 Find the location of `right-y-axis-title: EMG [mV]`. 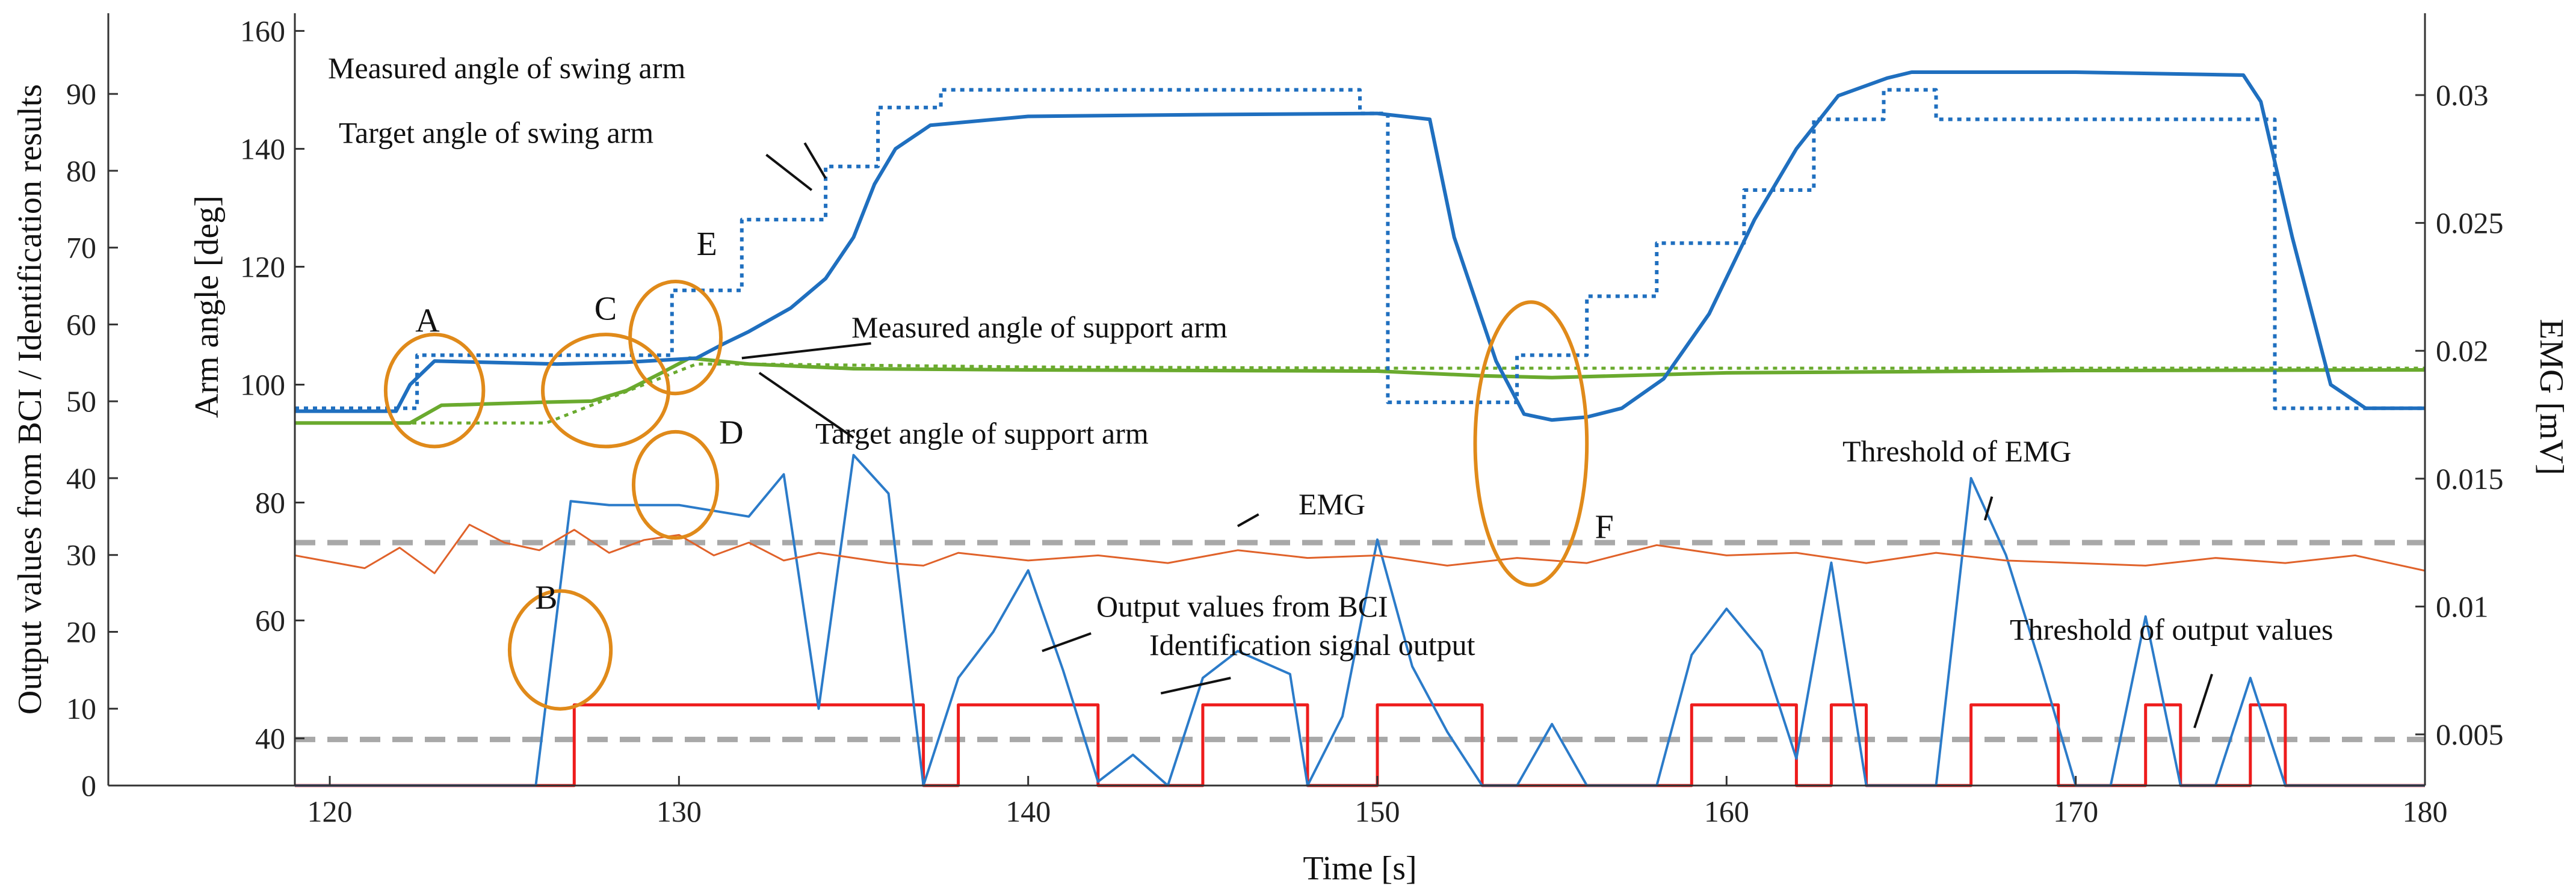

right-y-axis-title: EMG [mV] is located at coordinates (2551, 397).